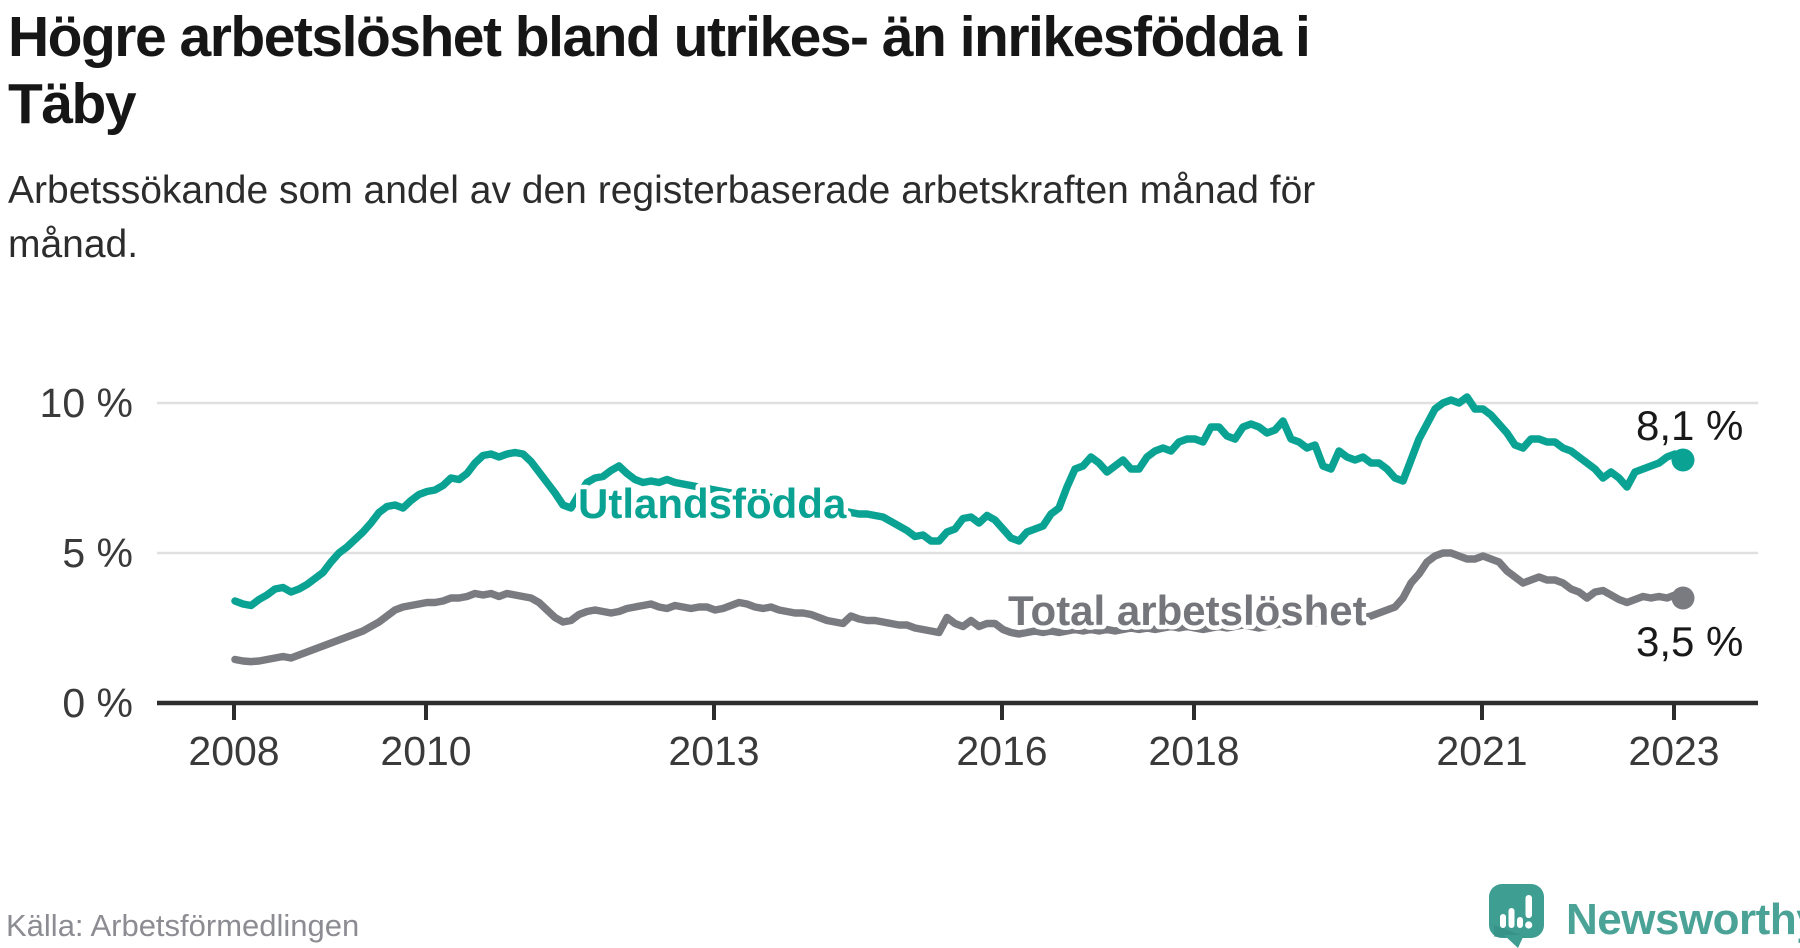 This screenshot has height=948, width=1800. What do you see at coordinates (183, 925) in the screenshot?
I see `source-note: Källa: Arbetsförmedlingen` at bounding box center [183, 925].